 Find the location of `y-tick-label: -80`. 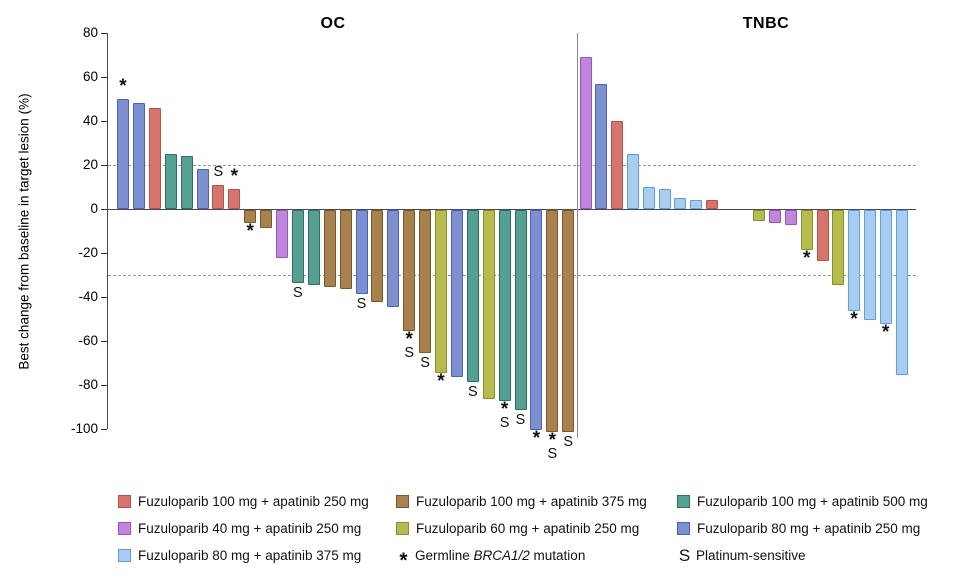

y-tick-label: -80 is located at coordinates (88, 384).